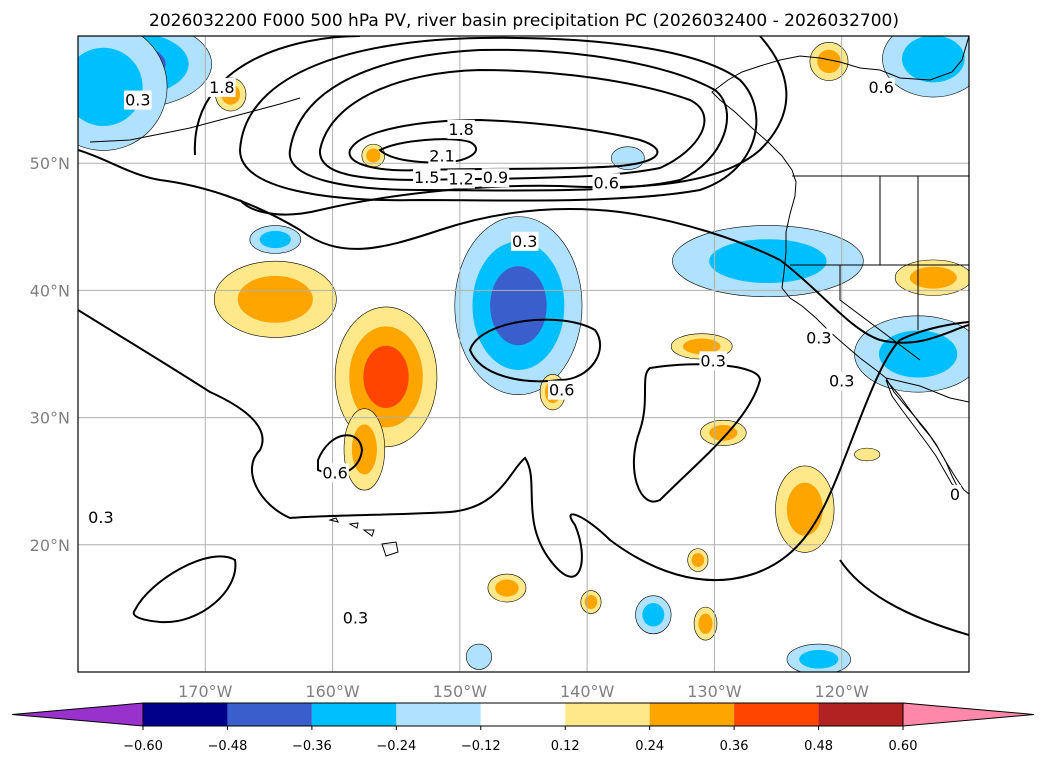 The height and width of the screenshot is (765, 1047). Describe the element at coordinates (903, 746) in the screenshot. I see `colorbar-tick-label: 0.60` at that location.